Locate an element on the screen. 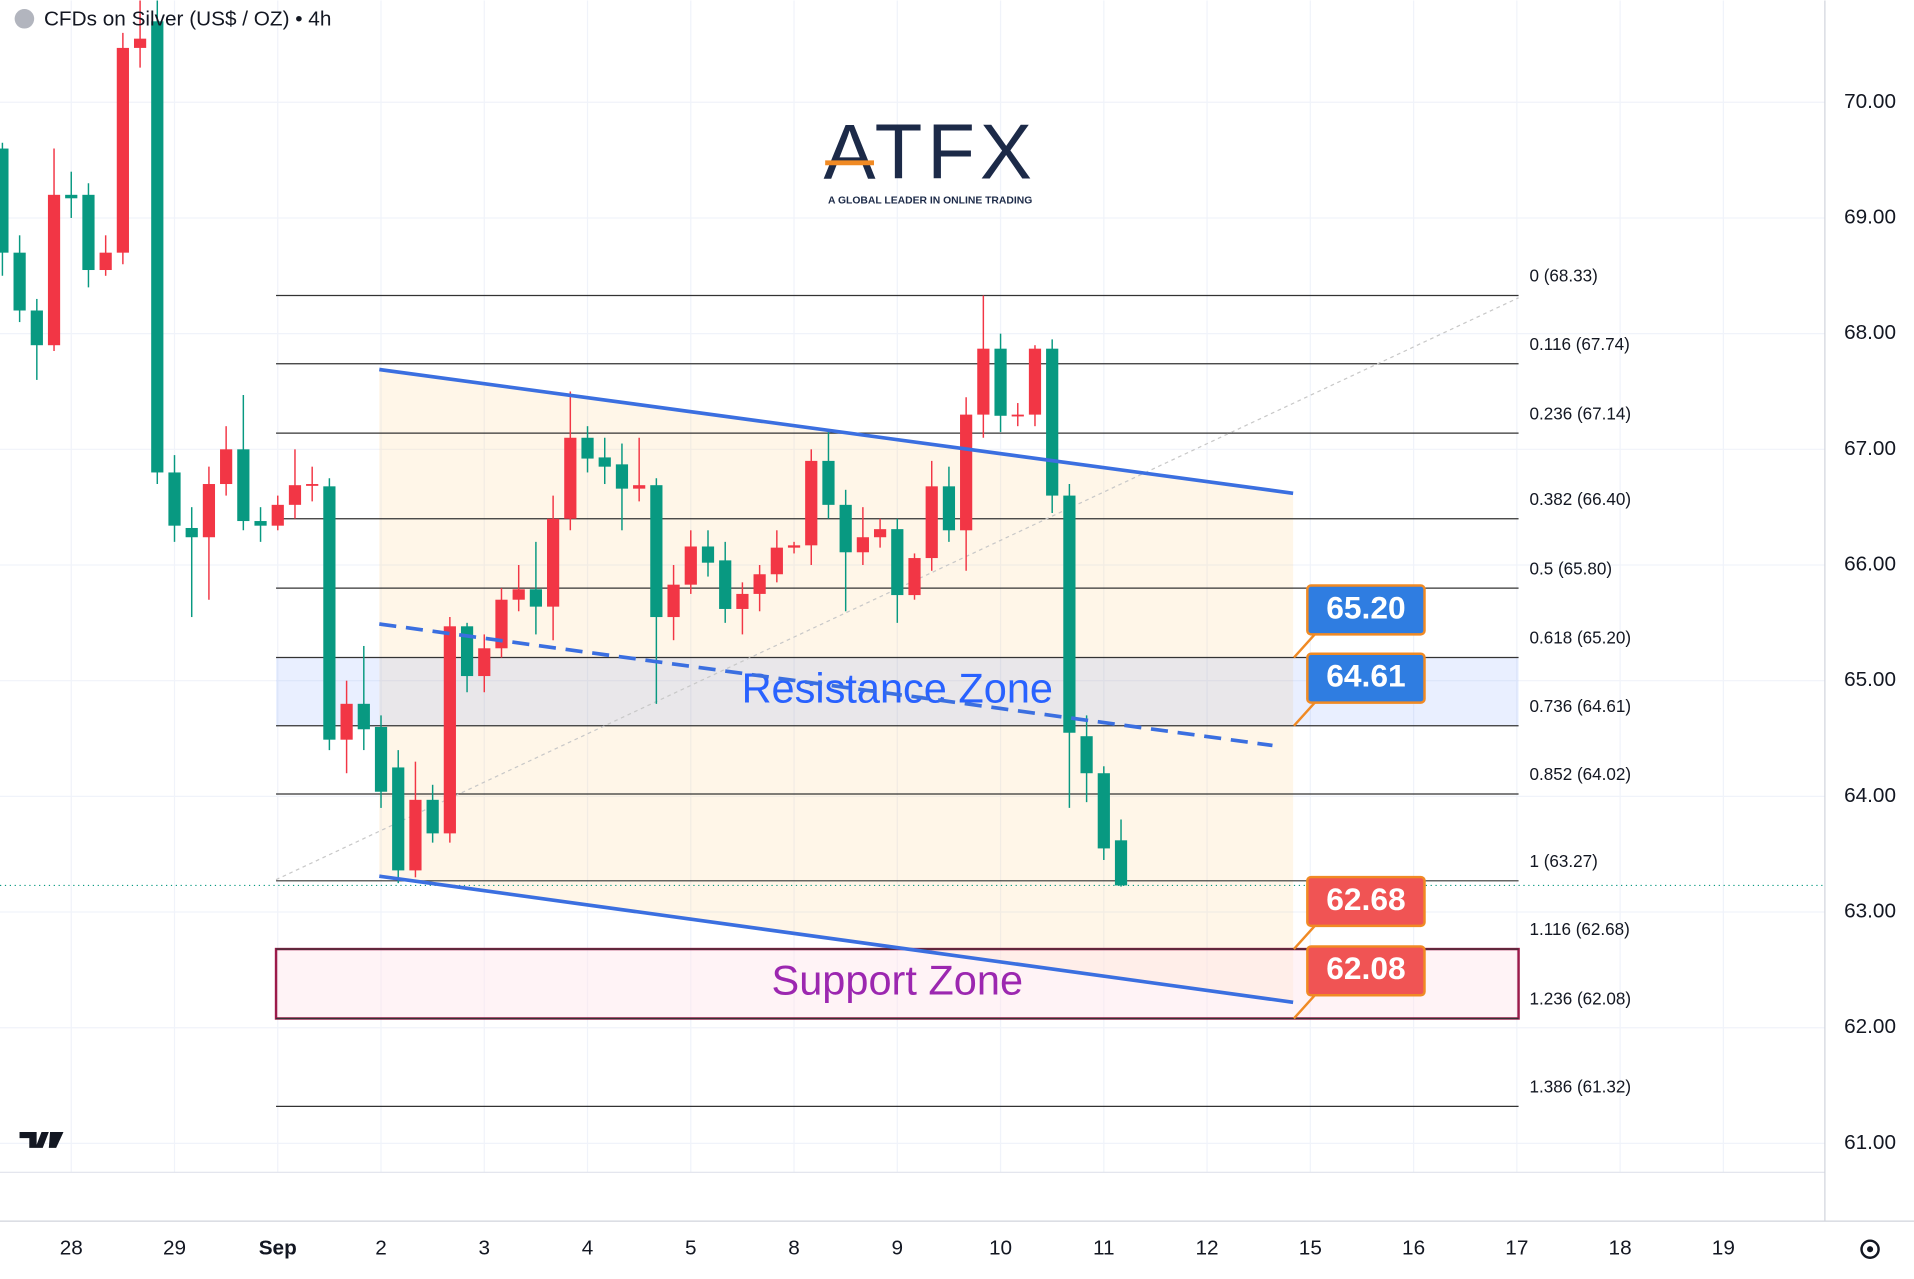 This screenshot has width=1914, height=1279. fib-label: 1 (63.27) is located at coordinates (1563, 861).